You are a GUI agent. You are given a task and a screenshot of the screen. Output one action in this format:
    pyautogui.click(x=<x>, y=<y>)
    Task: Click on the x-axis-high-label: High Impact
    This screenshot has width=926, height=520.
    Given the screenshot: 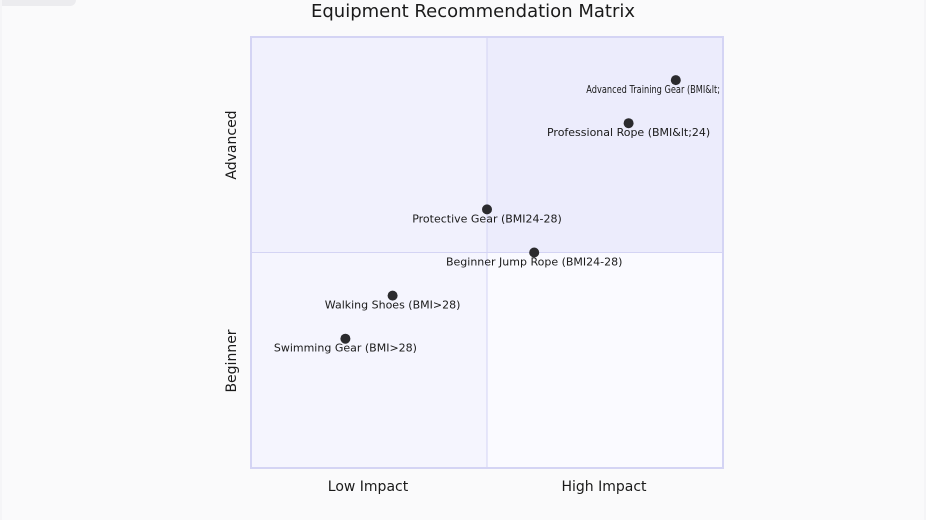 What is the action you would take?
    pyautogui.click(x=604, y=487)
    